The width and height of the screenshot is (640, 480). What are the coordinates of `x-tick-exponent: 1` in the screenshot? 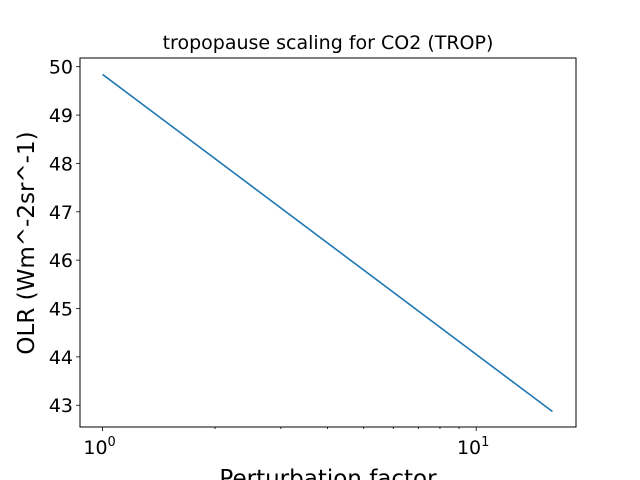 It's located at (485, 442).